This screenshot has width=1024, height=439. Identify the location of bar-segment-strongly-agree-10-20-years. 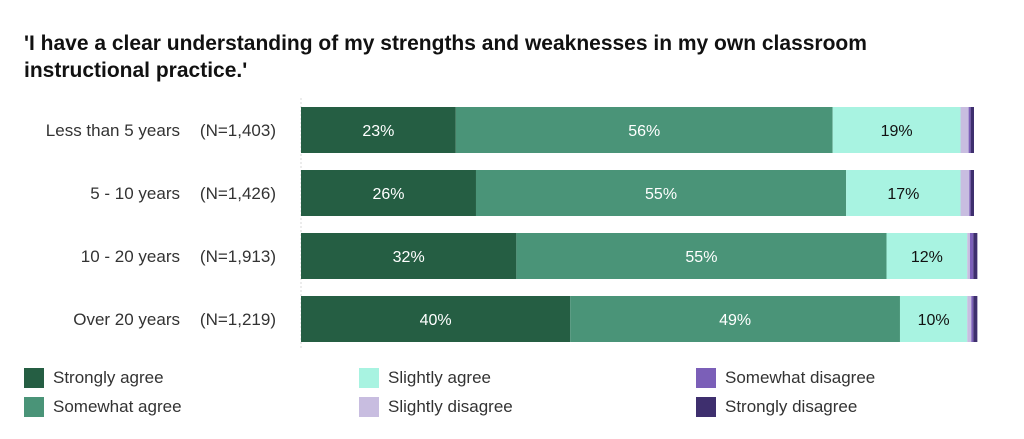
(409, 256).